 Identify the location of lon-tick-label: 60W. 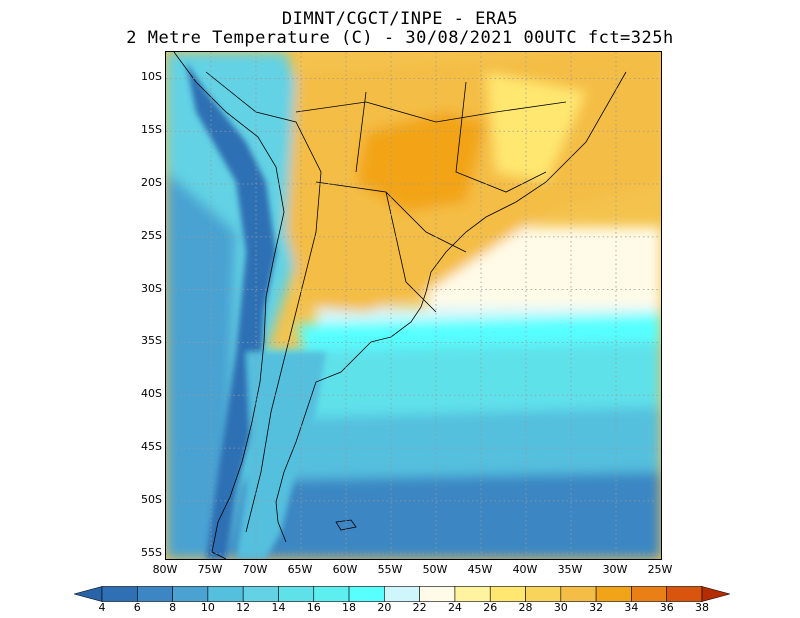
(345, 569).